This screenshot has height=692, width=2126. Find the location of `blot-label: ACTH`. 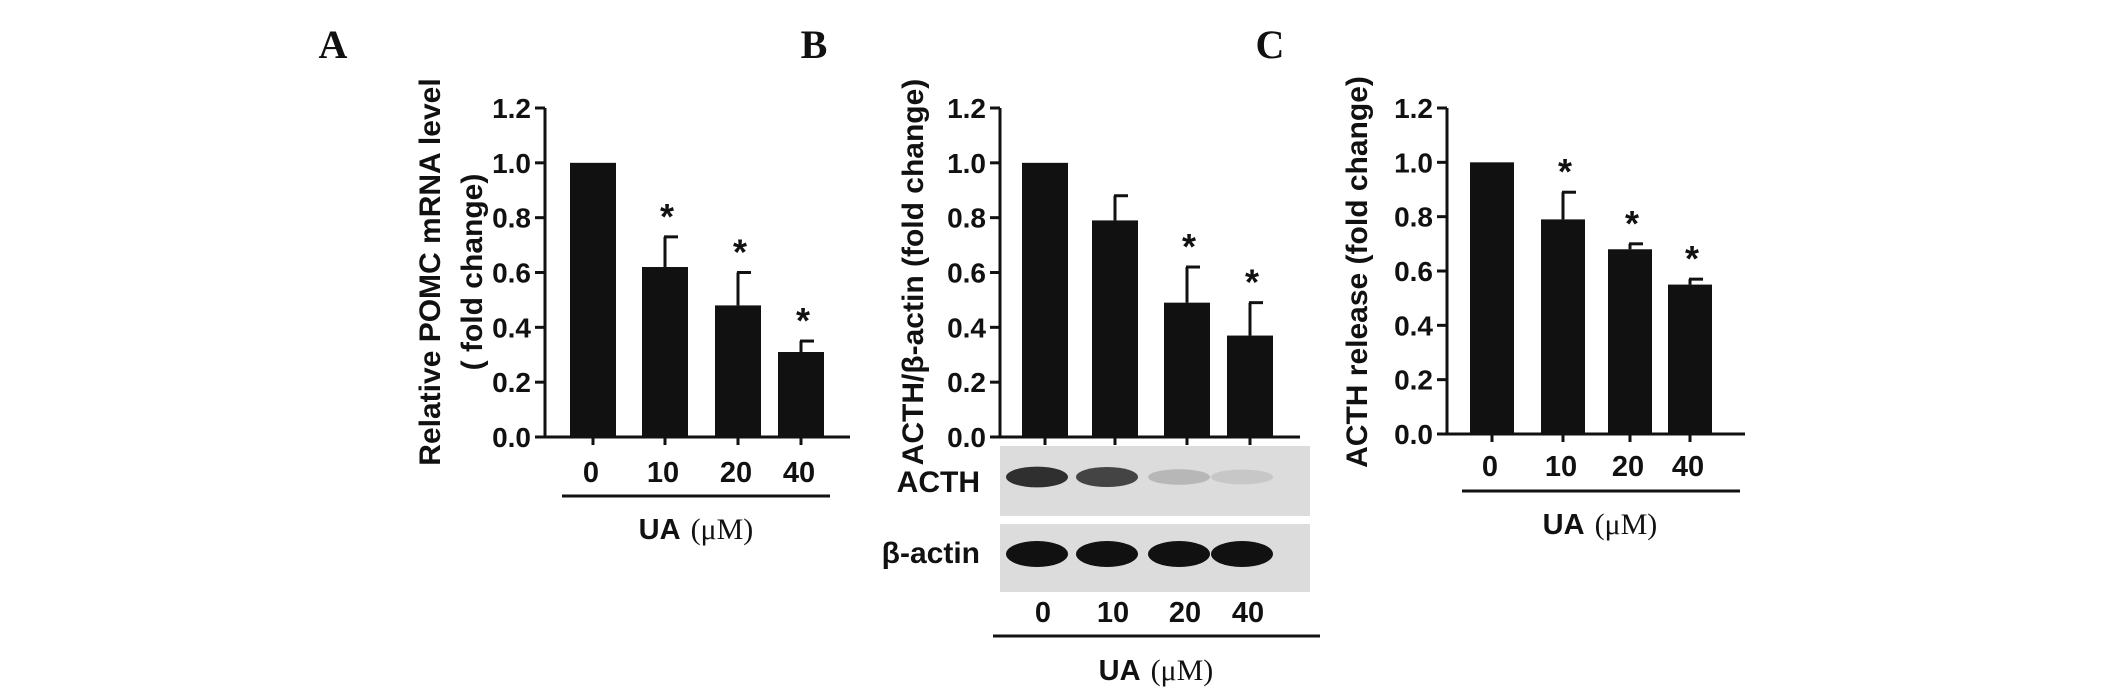

blot-label: ACTH is located at coordinates (938, 482).